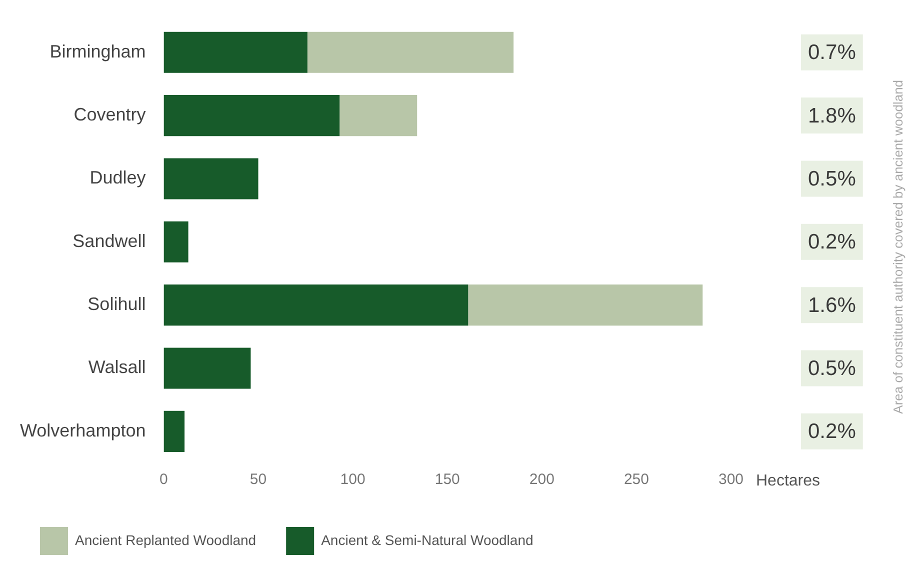 The width and height of the screenshot is (921, 575). What do you see at coordinates (117, 304) in the screenshot?
I see `y-tick-label: Solihull` at bounding box center [117, 304].